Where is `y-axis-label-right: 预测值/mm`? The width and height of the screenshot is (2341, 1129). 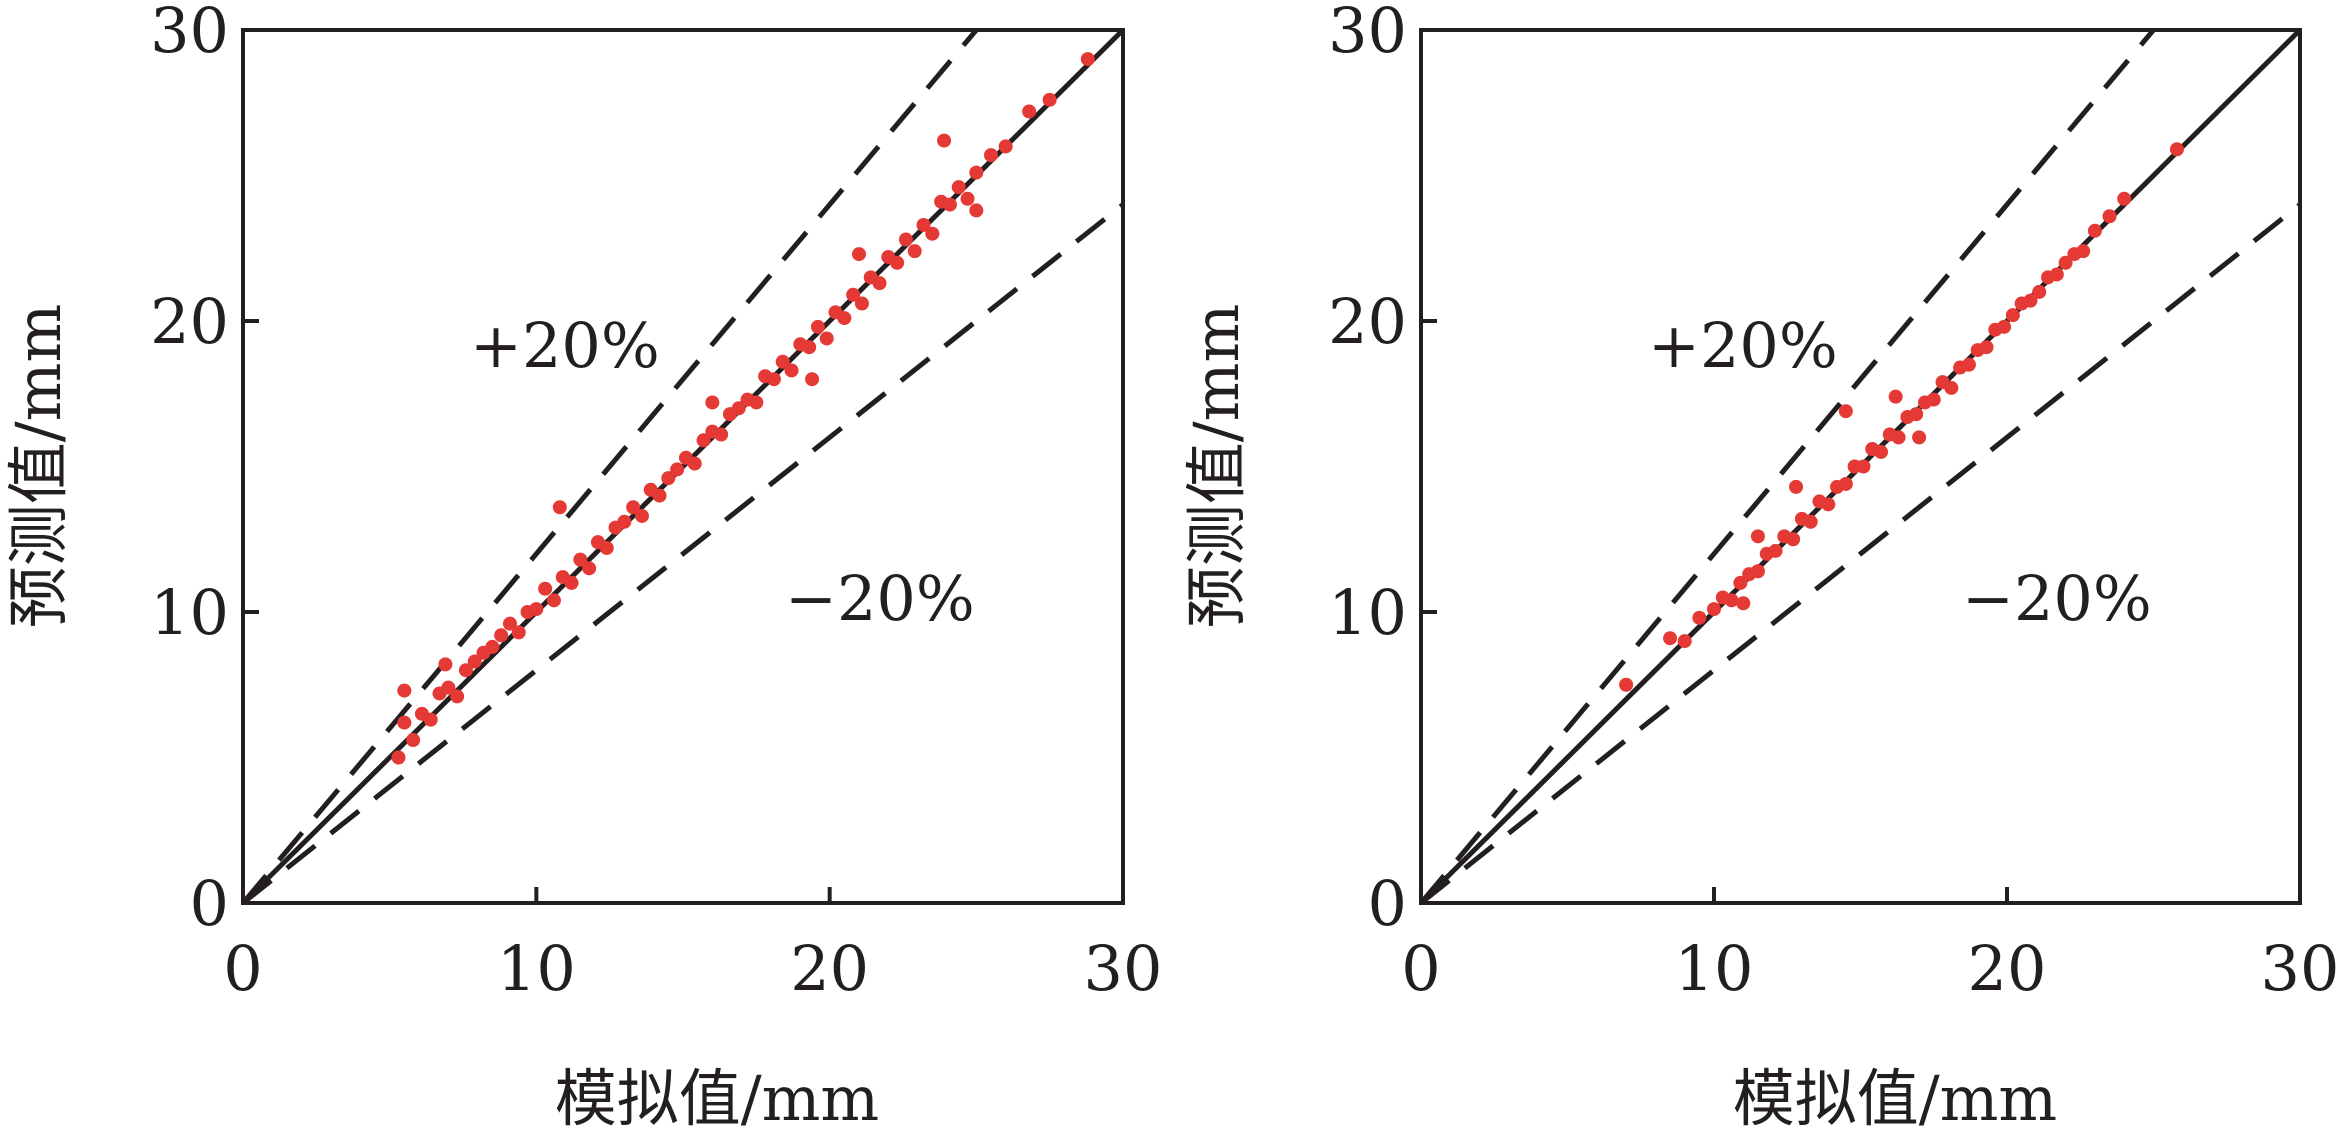 y-axis-label-right: 预测值/mm is located at coordinates (1216, 466).